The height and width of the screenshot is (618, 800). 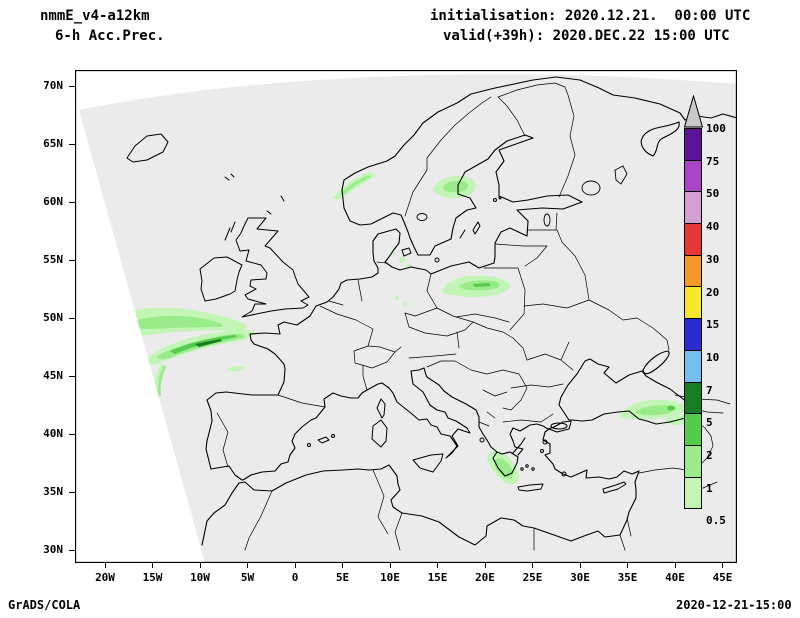 I want to click on colorbar-overflow-arrow, so click(x=694, y=111).